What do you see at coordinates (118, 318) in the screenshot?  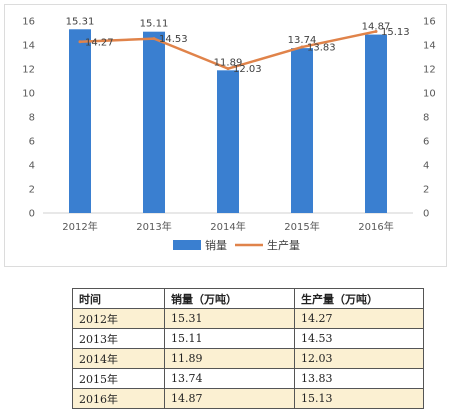 I see `cell-time: 2012年` at bounding box center [118, 318].